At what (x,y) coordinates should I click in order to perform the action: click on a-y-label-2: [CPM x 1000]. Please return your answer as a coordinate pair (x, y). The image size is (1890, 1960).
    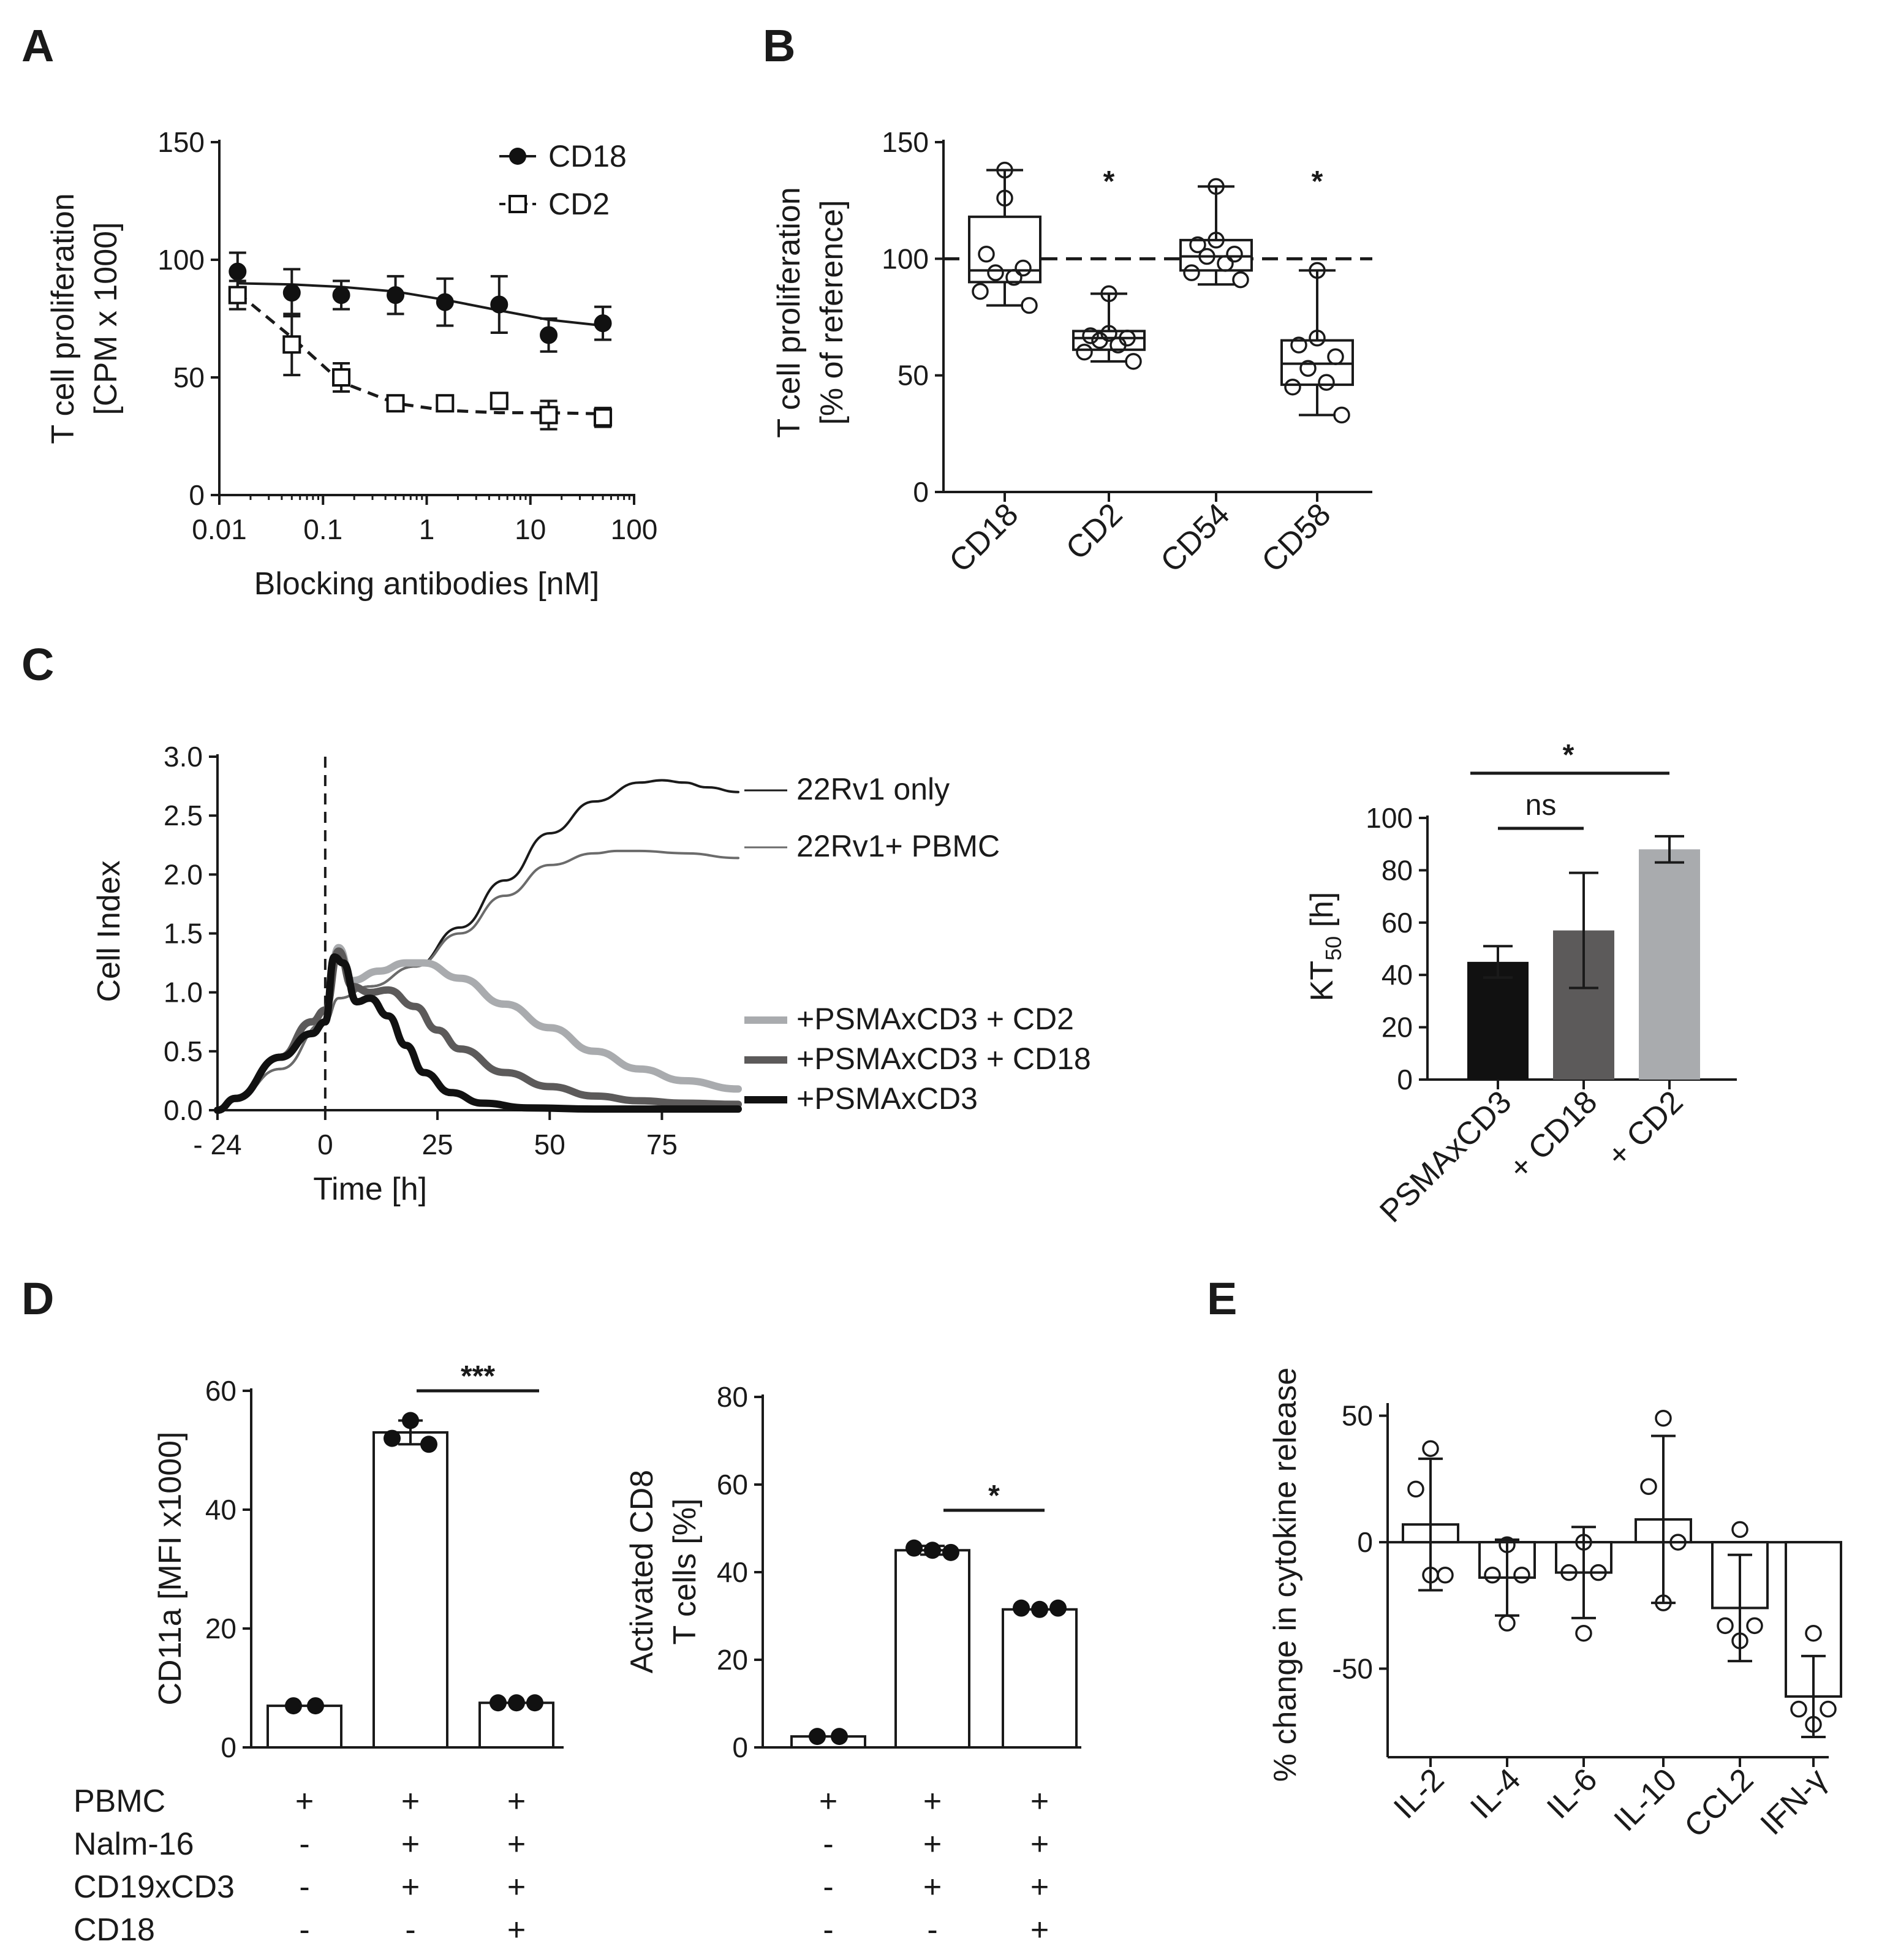
    Looking at the image, I should click on (106, 318).